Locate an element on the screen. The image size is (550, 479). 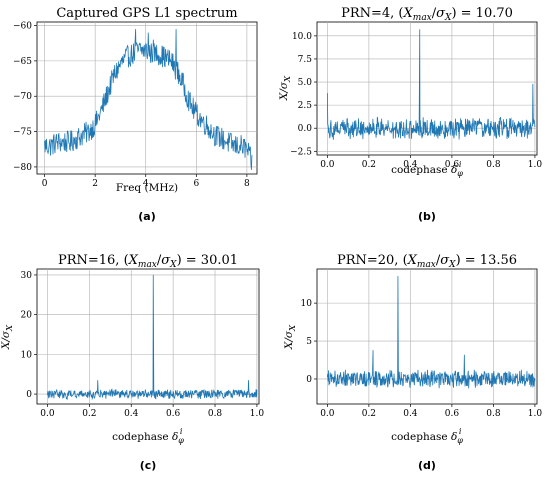
panel-b-ylabel: X/σX is located at coordinates (285, 88).